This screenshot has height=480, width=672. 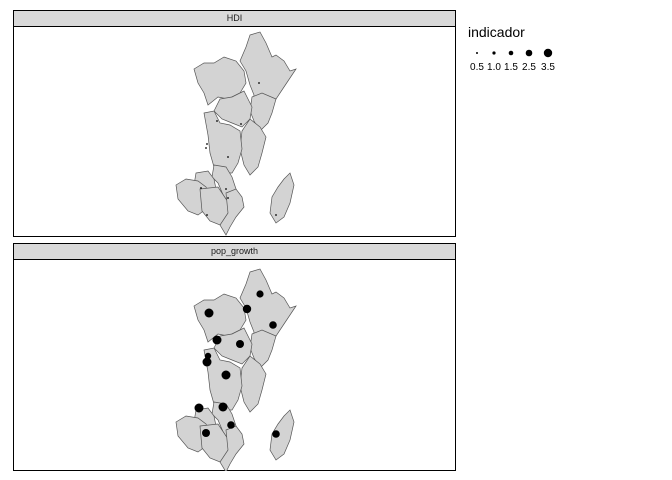 What do you see at coordinates (494, 58) in the screenshot?
I see `legend-key: 1.0` at bounding box center [494, 58].